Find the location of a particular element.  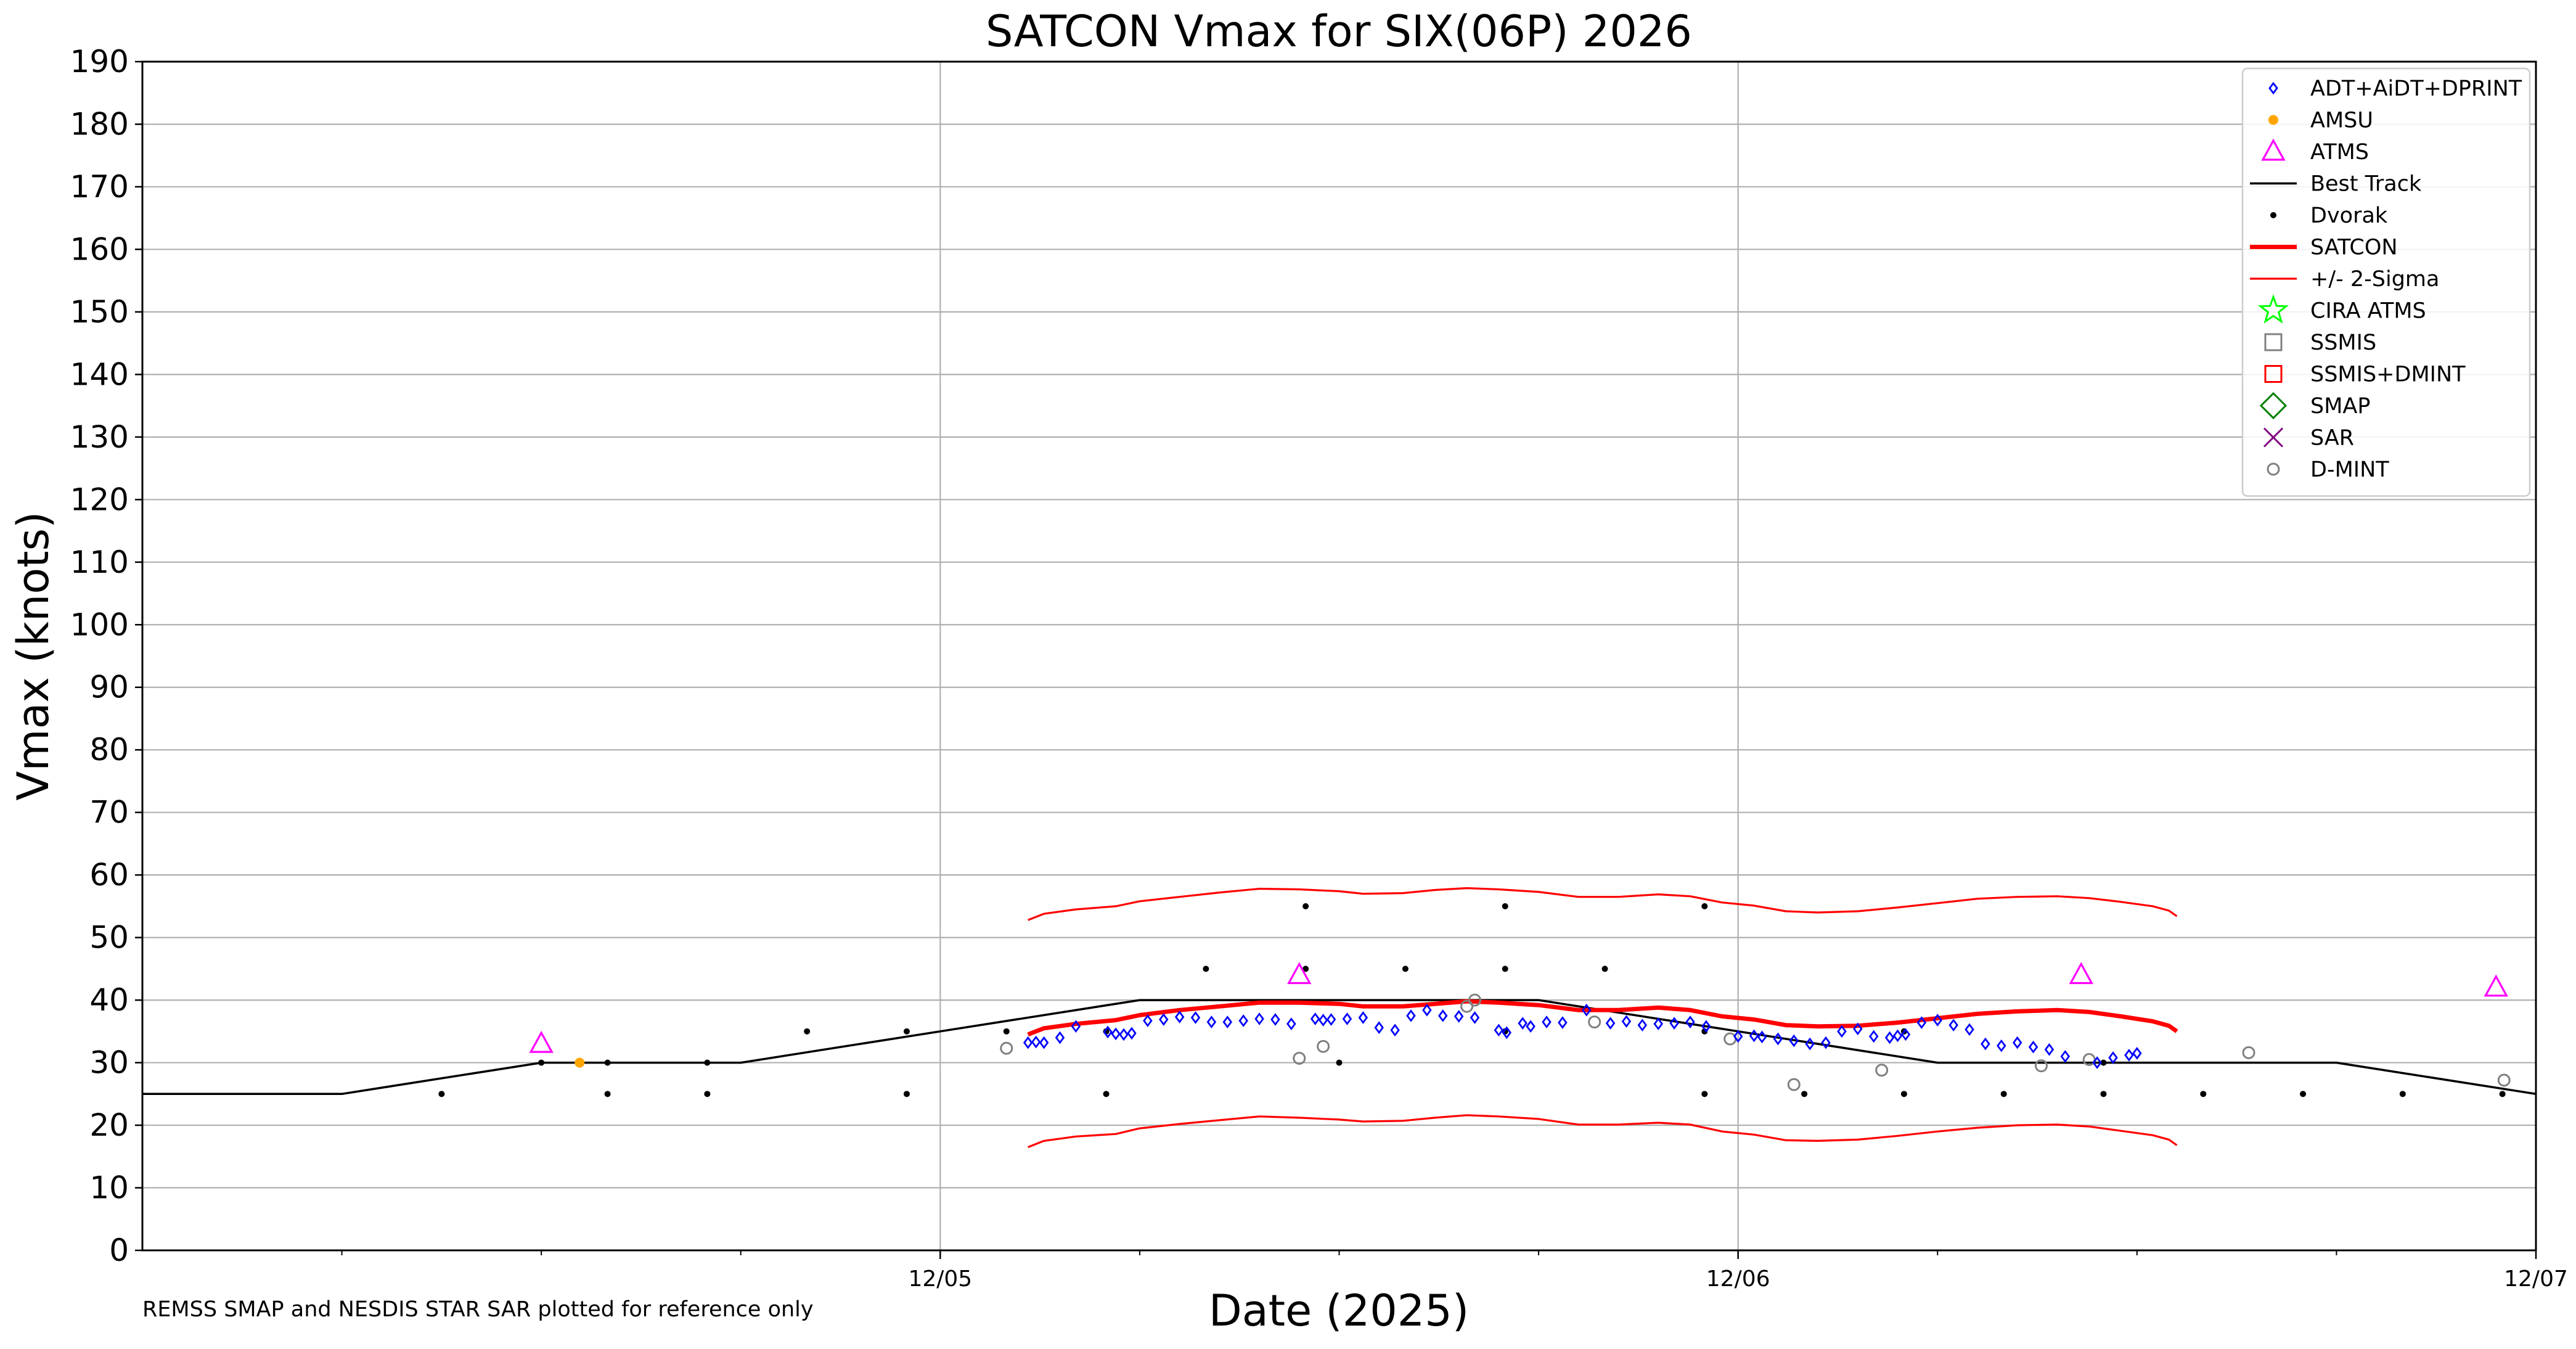

y-tick-label: 20 is located at coordinates (109, 1125).